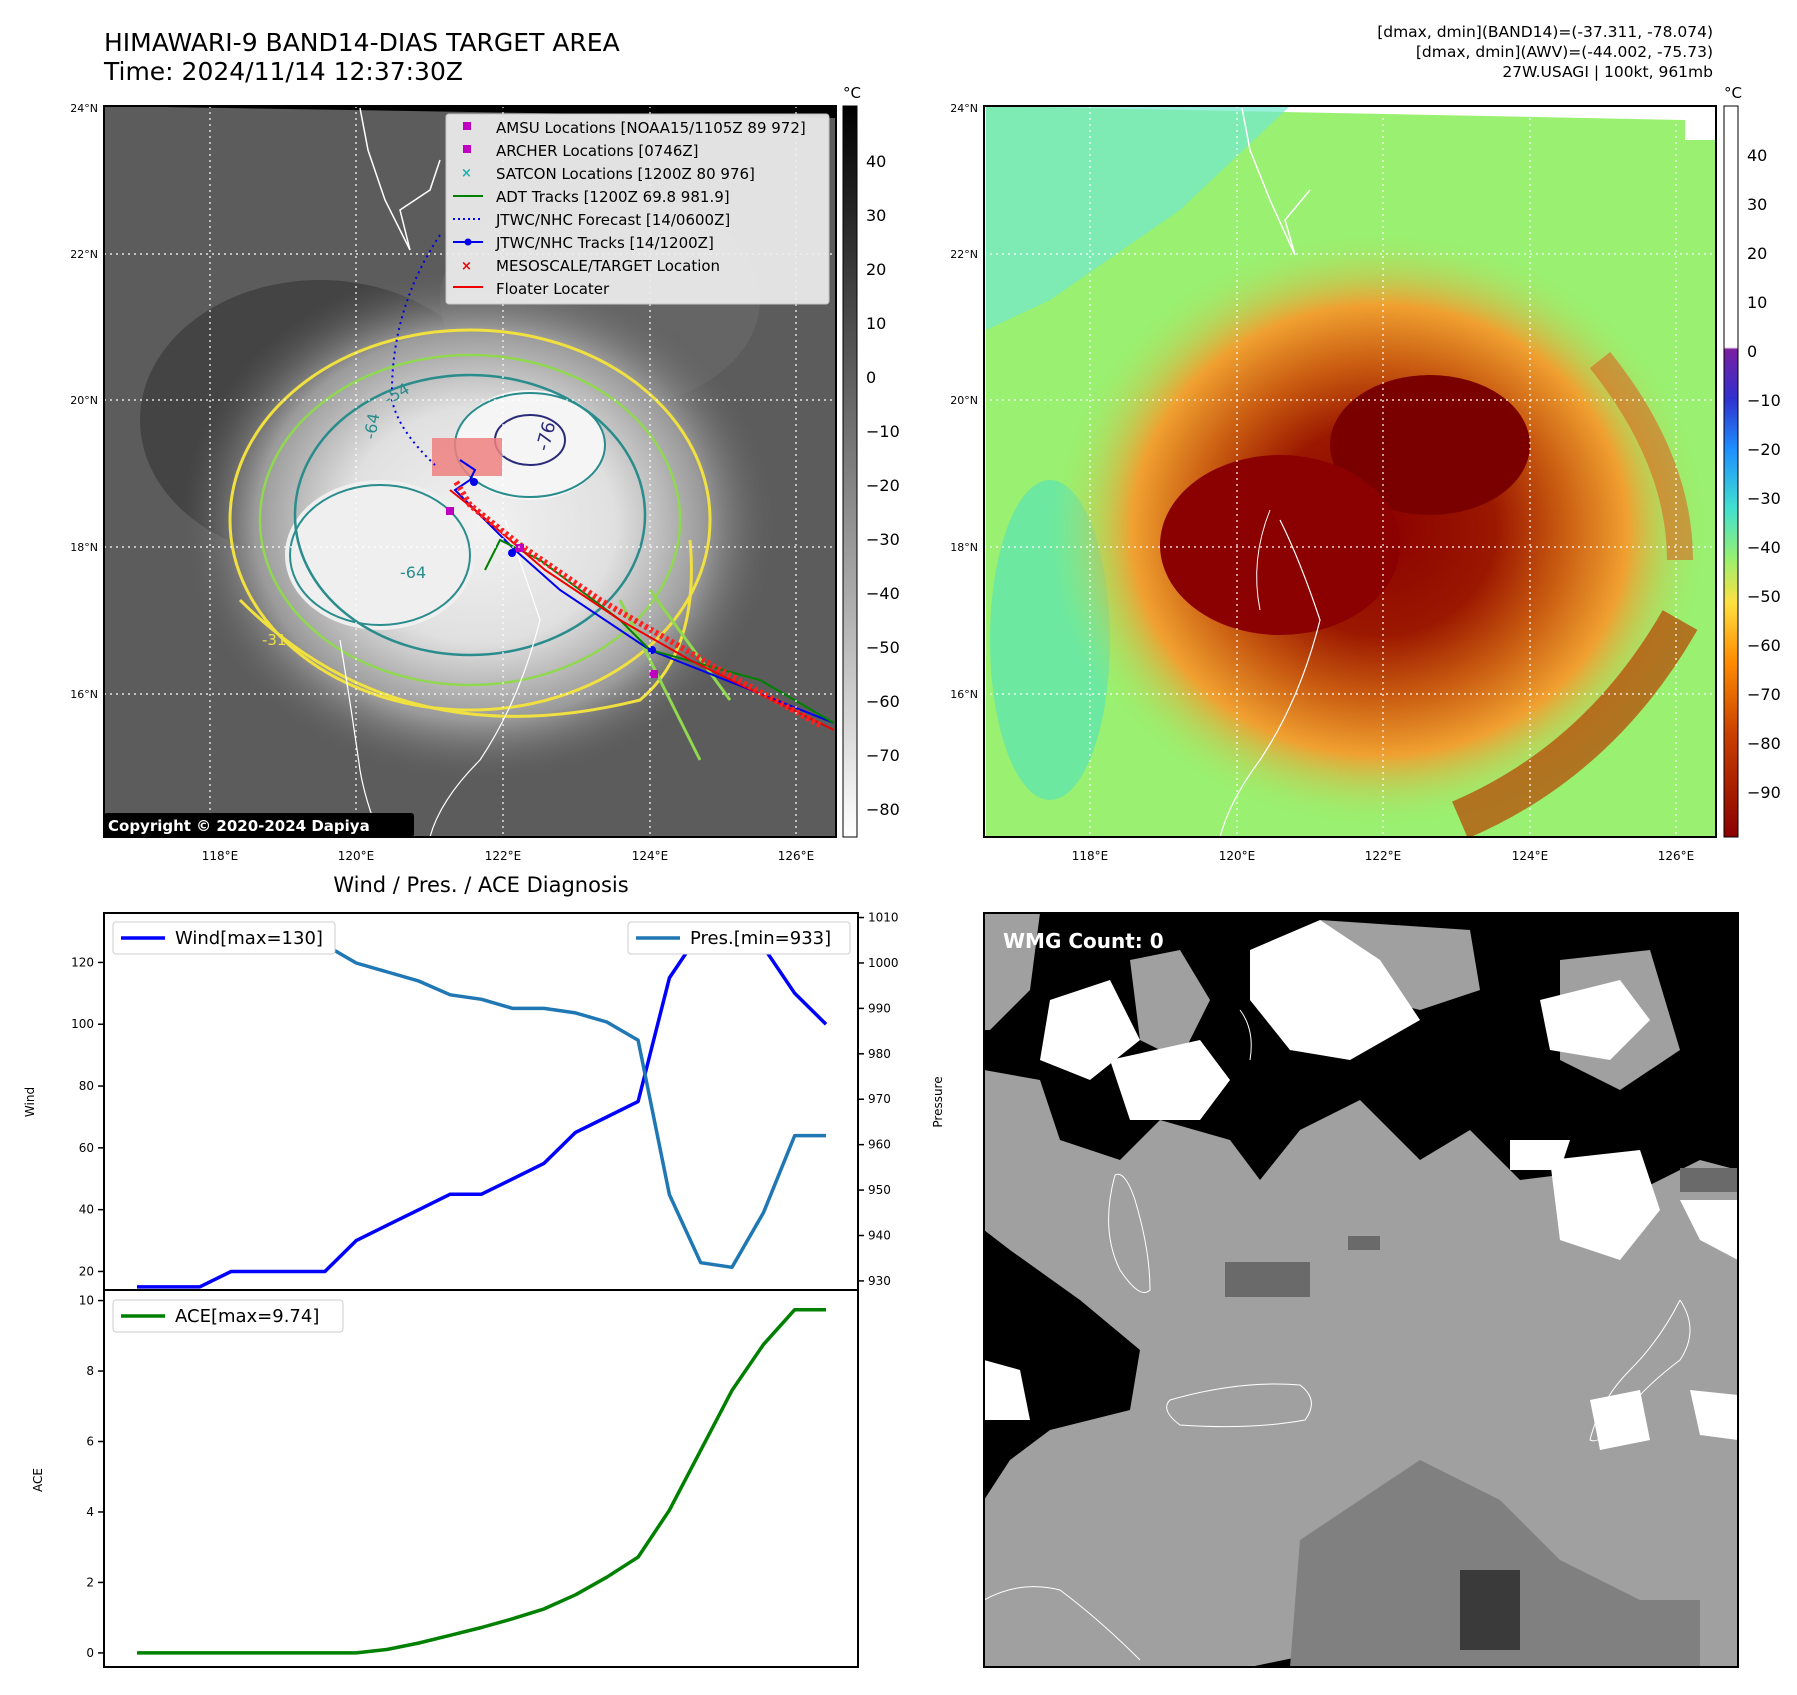  What do you see at coordinates (480, 885) in the screenshot?
I see `diagnosis-title: Wind / Pres. / ACE Diagnosis` at bounding box center [480, 885].